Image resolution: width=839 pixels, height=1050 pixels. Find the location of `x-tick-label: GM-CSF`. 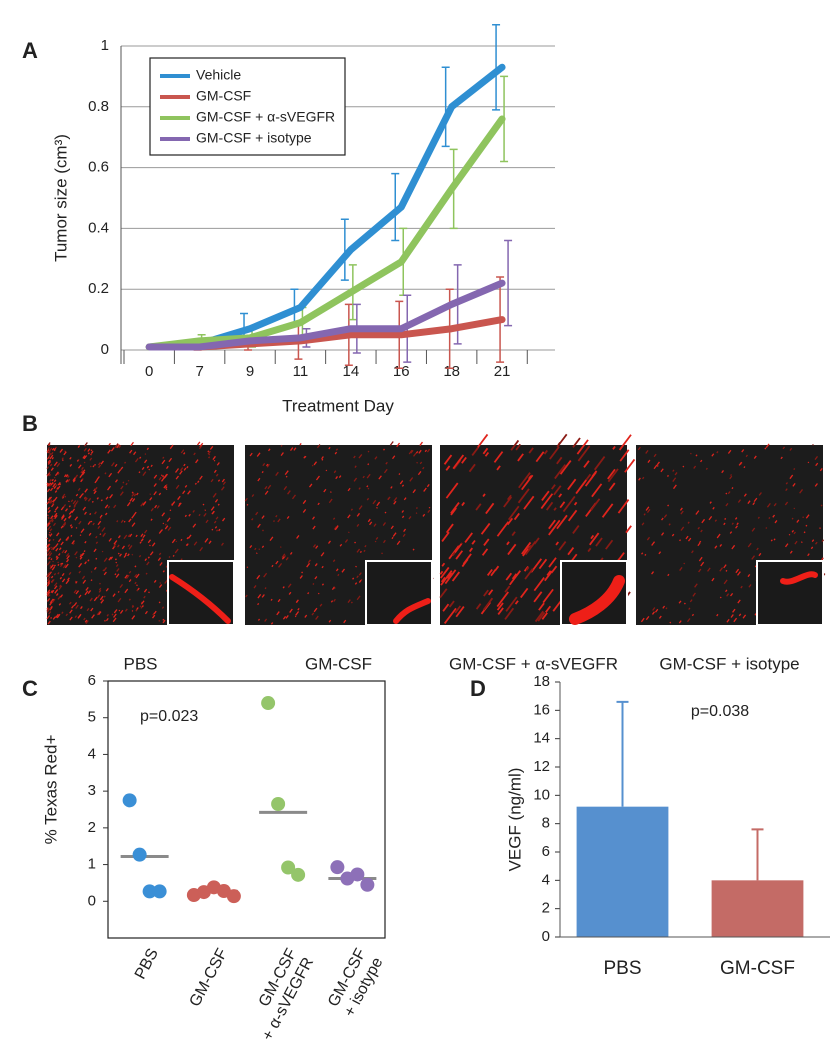

x-tick-label: GM-CSF is located at coordinates (208, 978).